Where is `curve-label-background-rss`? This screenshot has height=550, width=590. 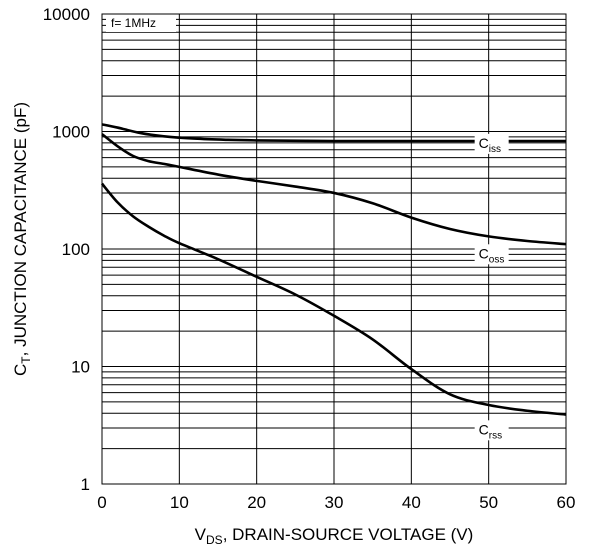 curve-label-background-rss is located at coordinates (491, 430).